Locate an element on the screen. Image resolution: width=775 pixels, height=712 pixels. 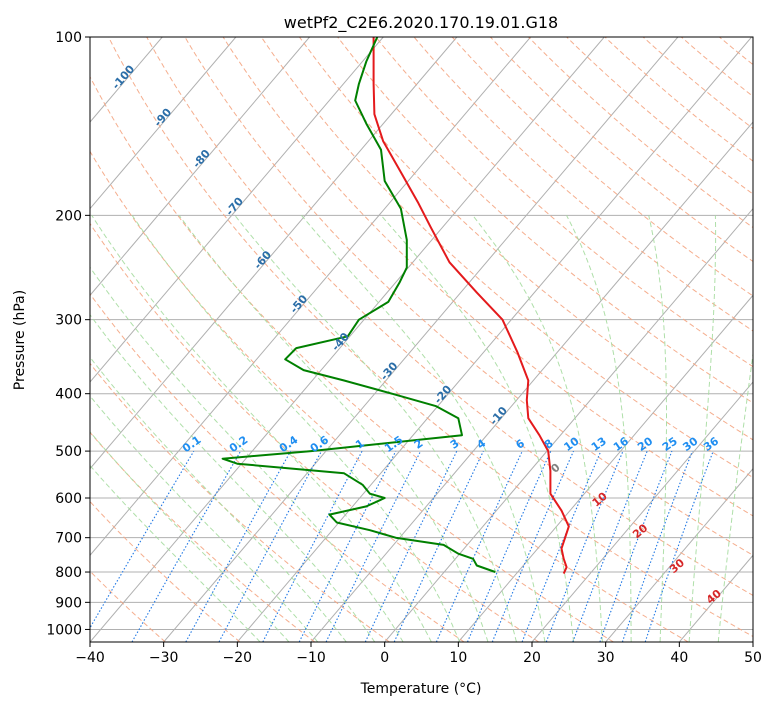
x-tick-label: 50 is located at coordinates (753, 658).